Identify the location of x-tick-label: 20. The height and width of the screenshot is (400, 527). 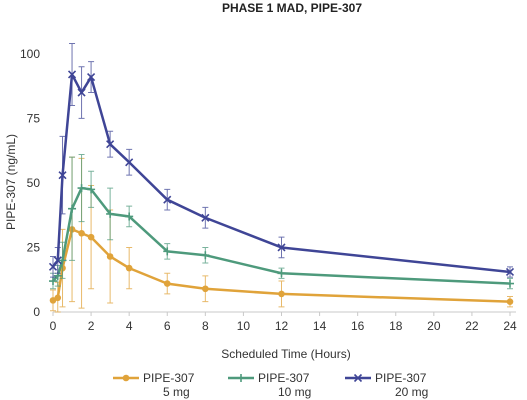
(434, 326).